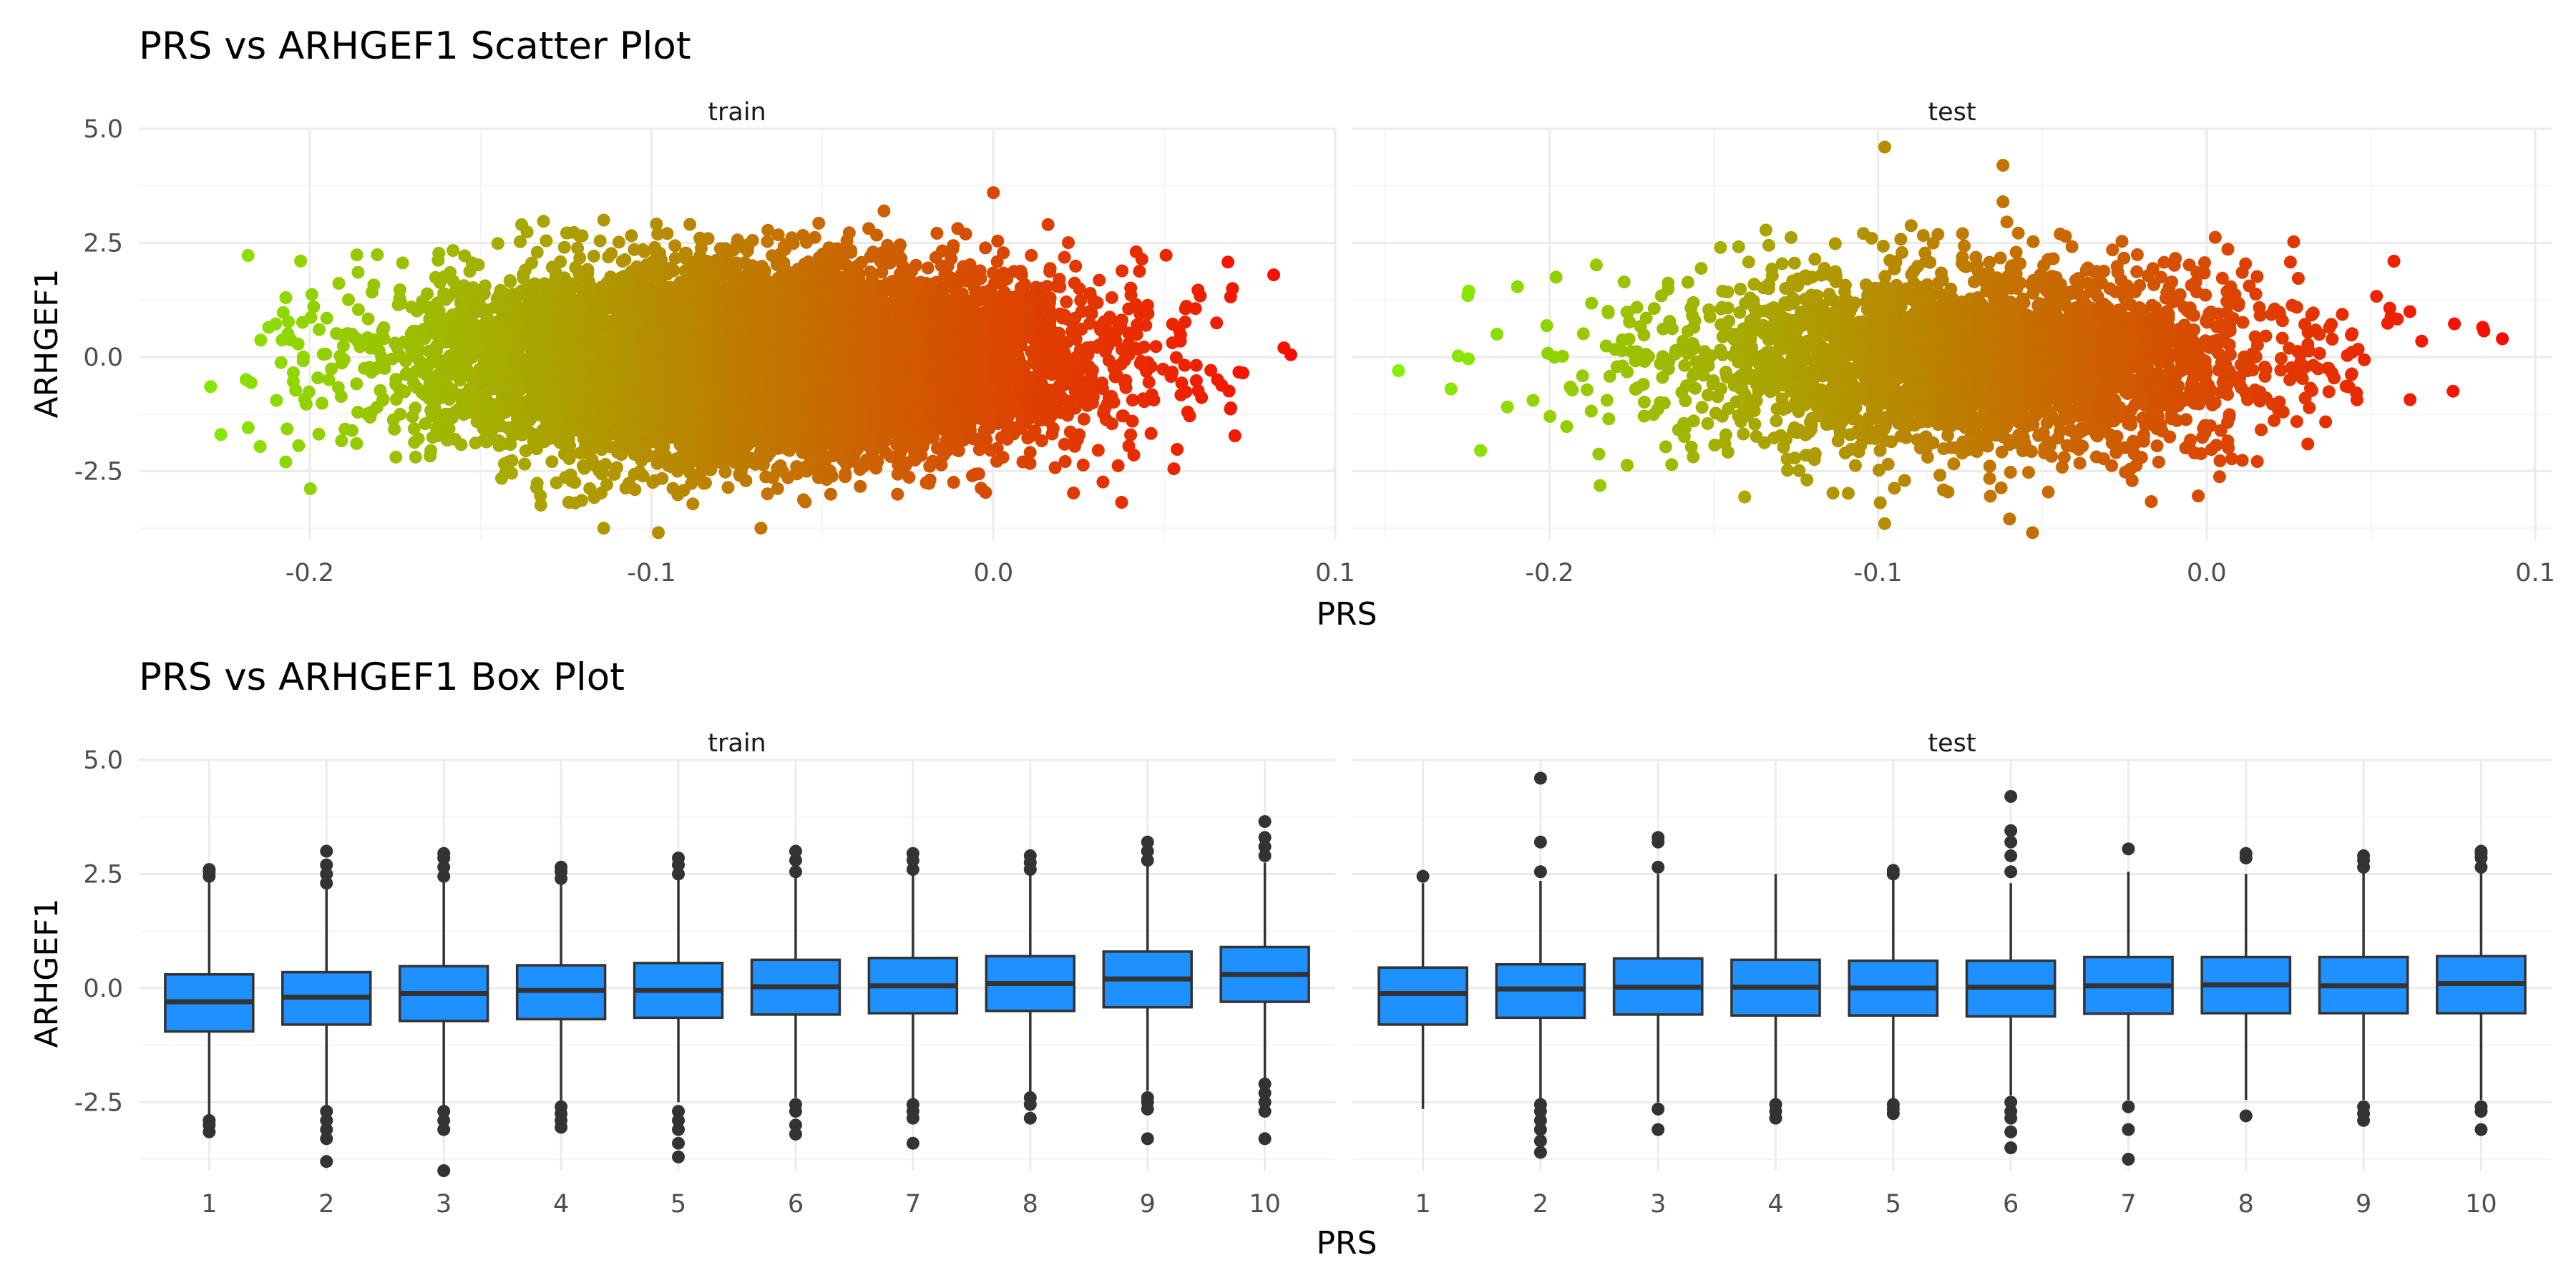 This screenshot has width=2576, height=1288. Describe the element at coordinates (993, 573) in the screenshot. I see `scatter-x-tick-label: 0.0` at that location.